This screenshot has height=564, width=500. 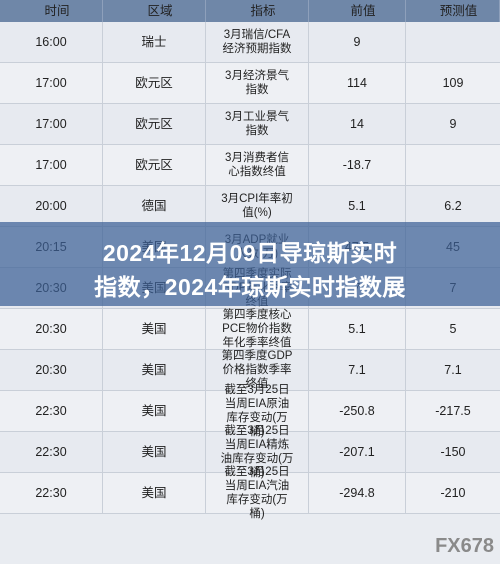 I want to click on table-row: 20:30 美国 第四季度核心PCE物价指数年化季率终值 5.1 5, so click(x=250, y=329).